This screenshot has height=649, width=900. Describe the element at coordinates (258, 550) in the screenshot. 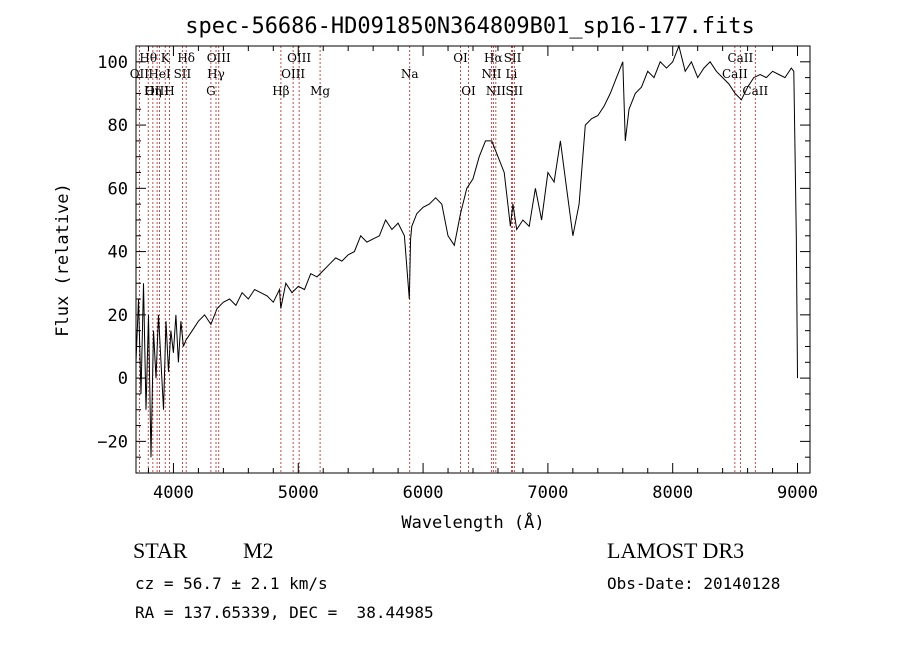

I see `spectral-subclass: M2` at that location.